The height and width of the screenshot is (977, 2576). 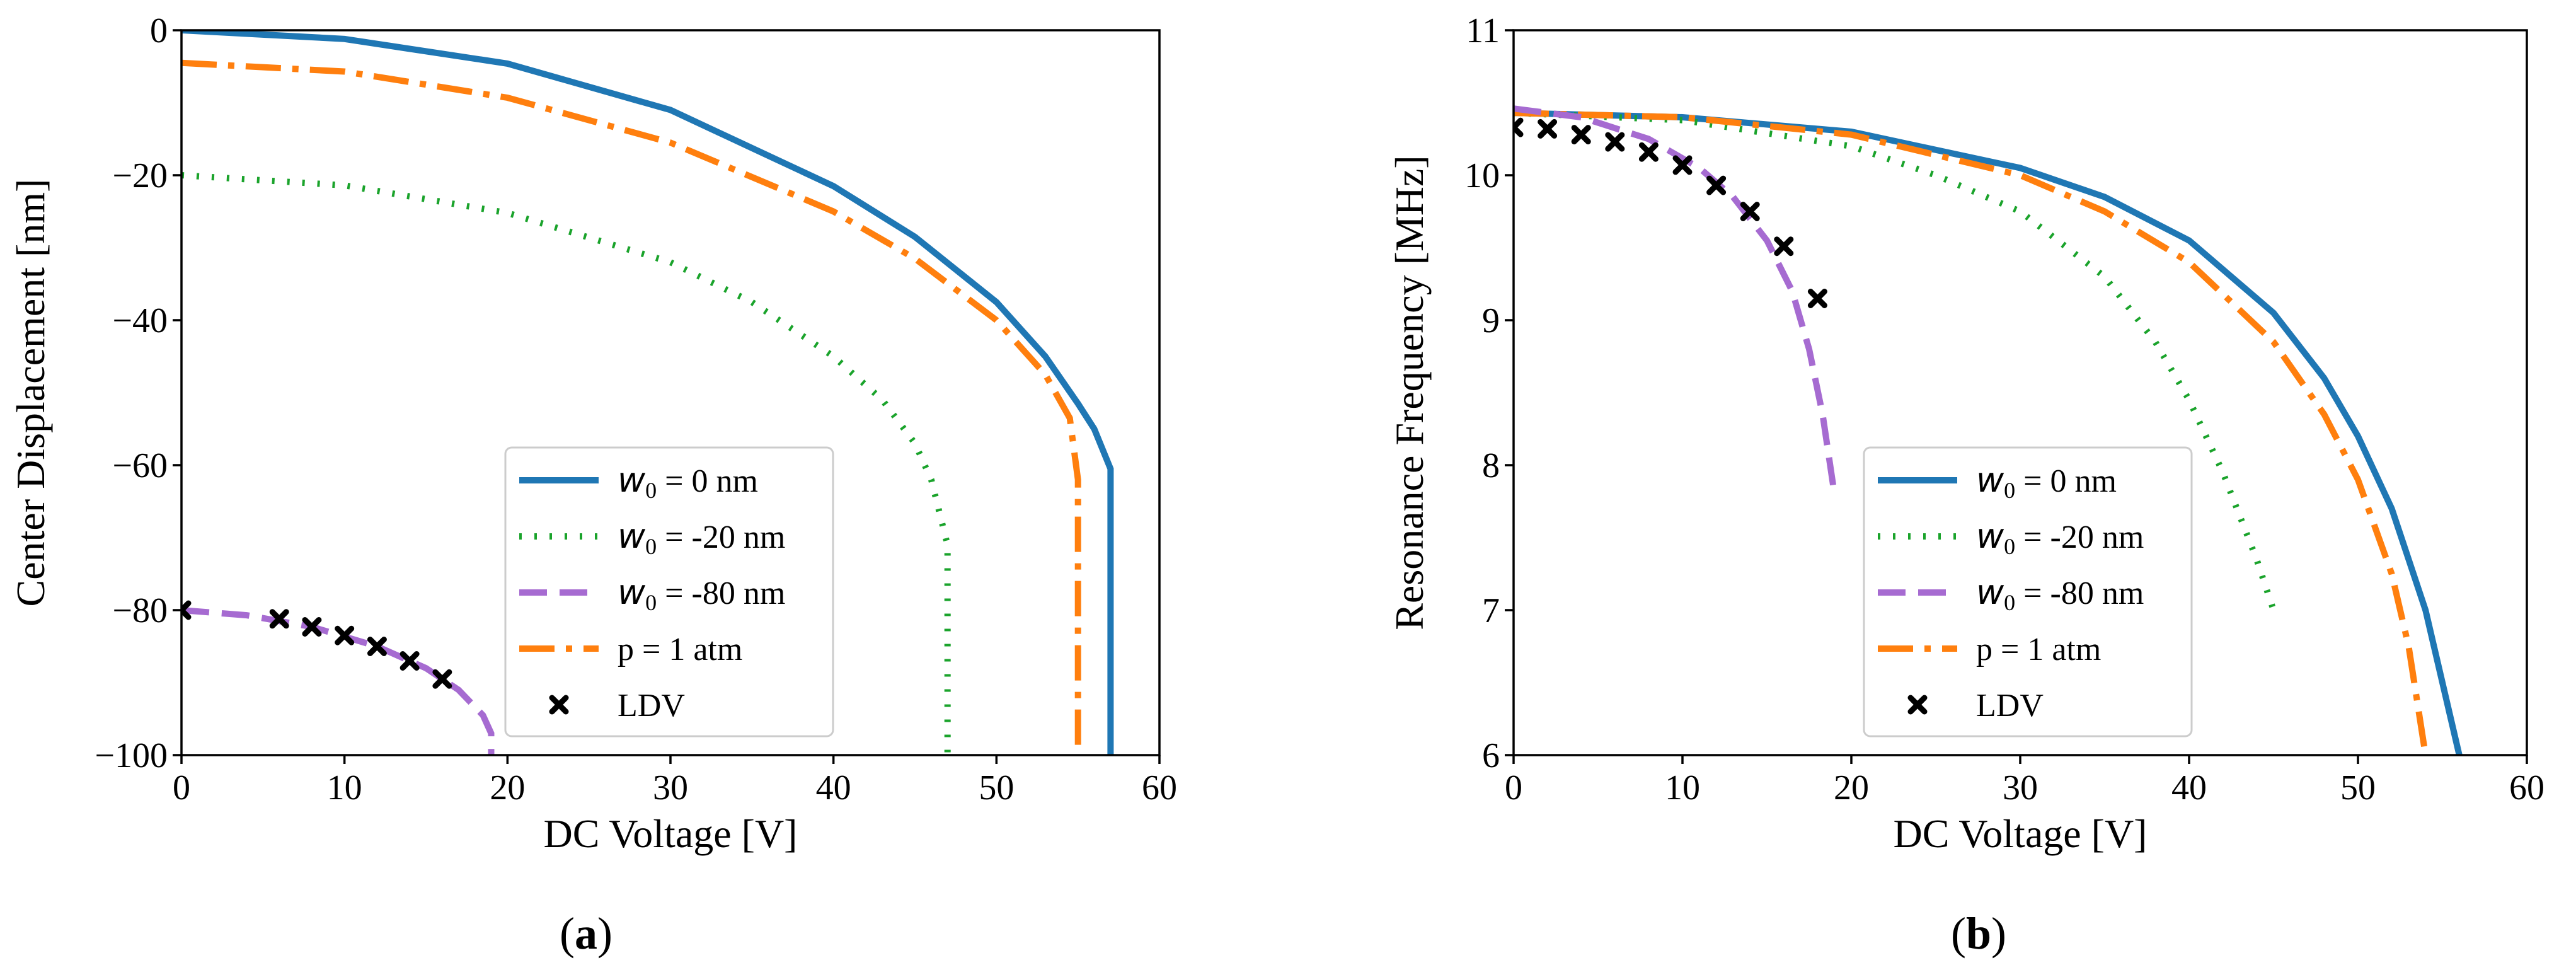 I want to click on panel-b-legend-item: w0 = -80 nm, so click(x=2011, y=593).